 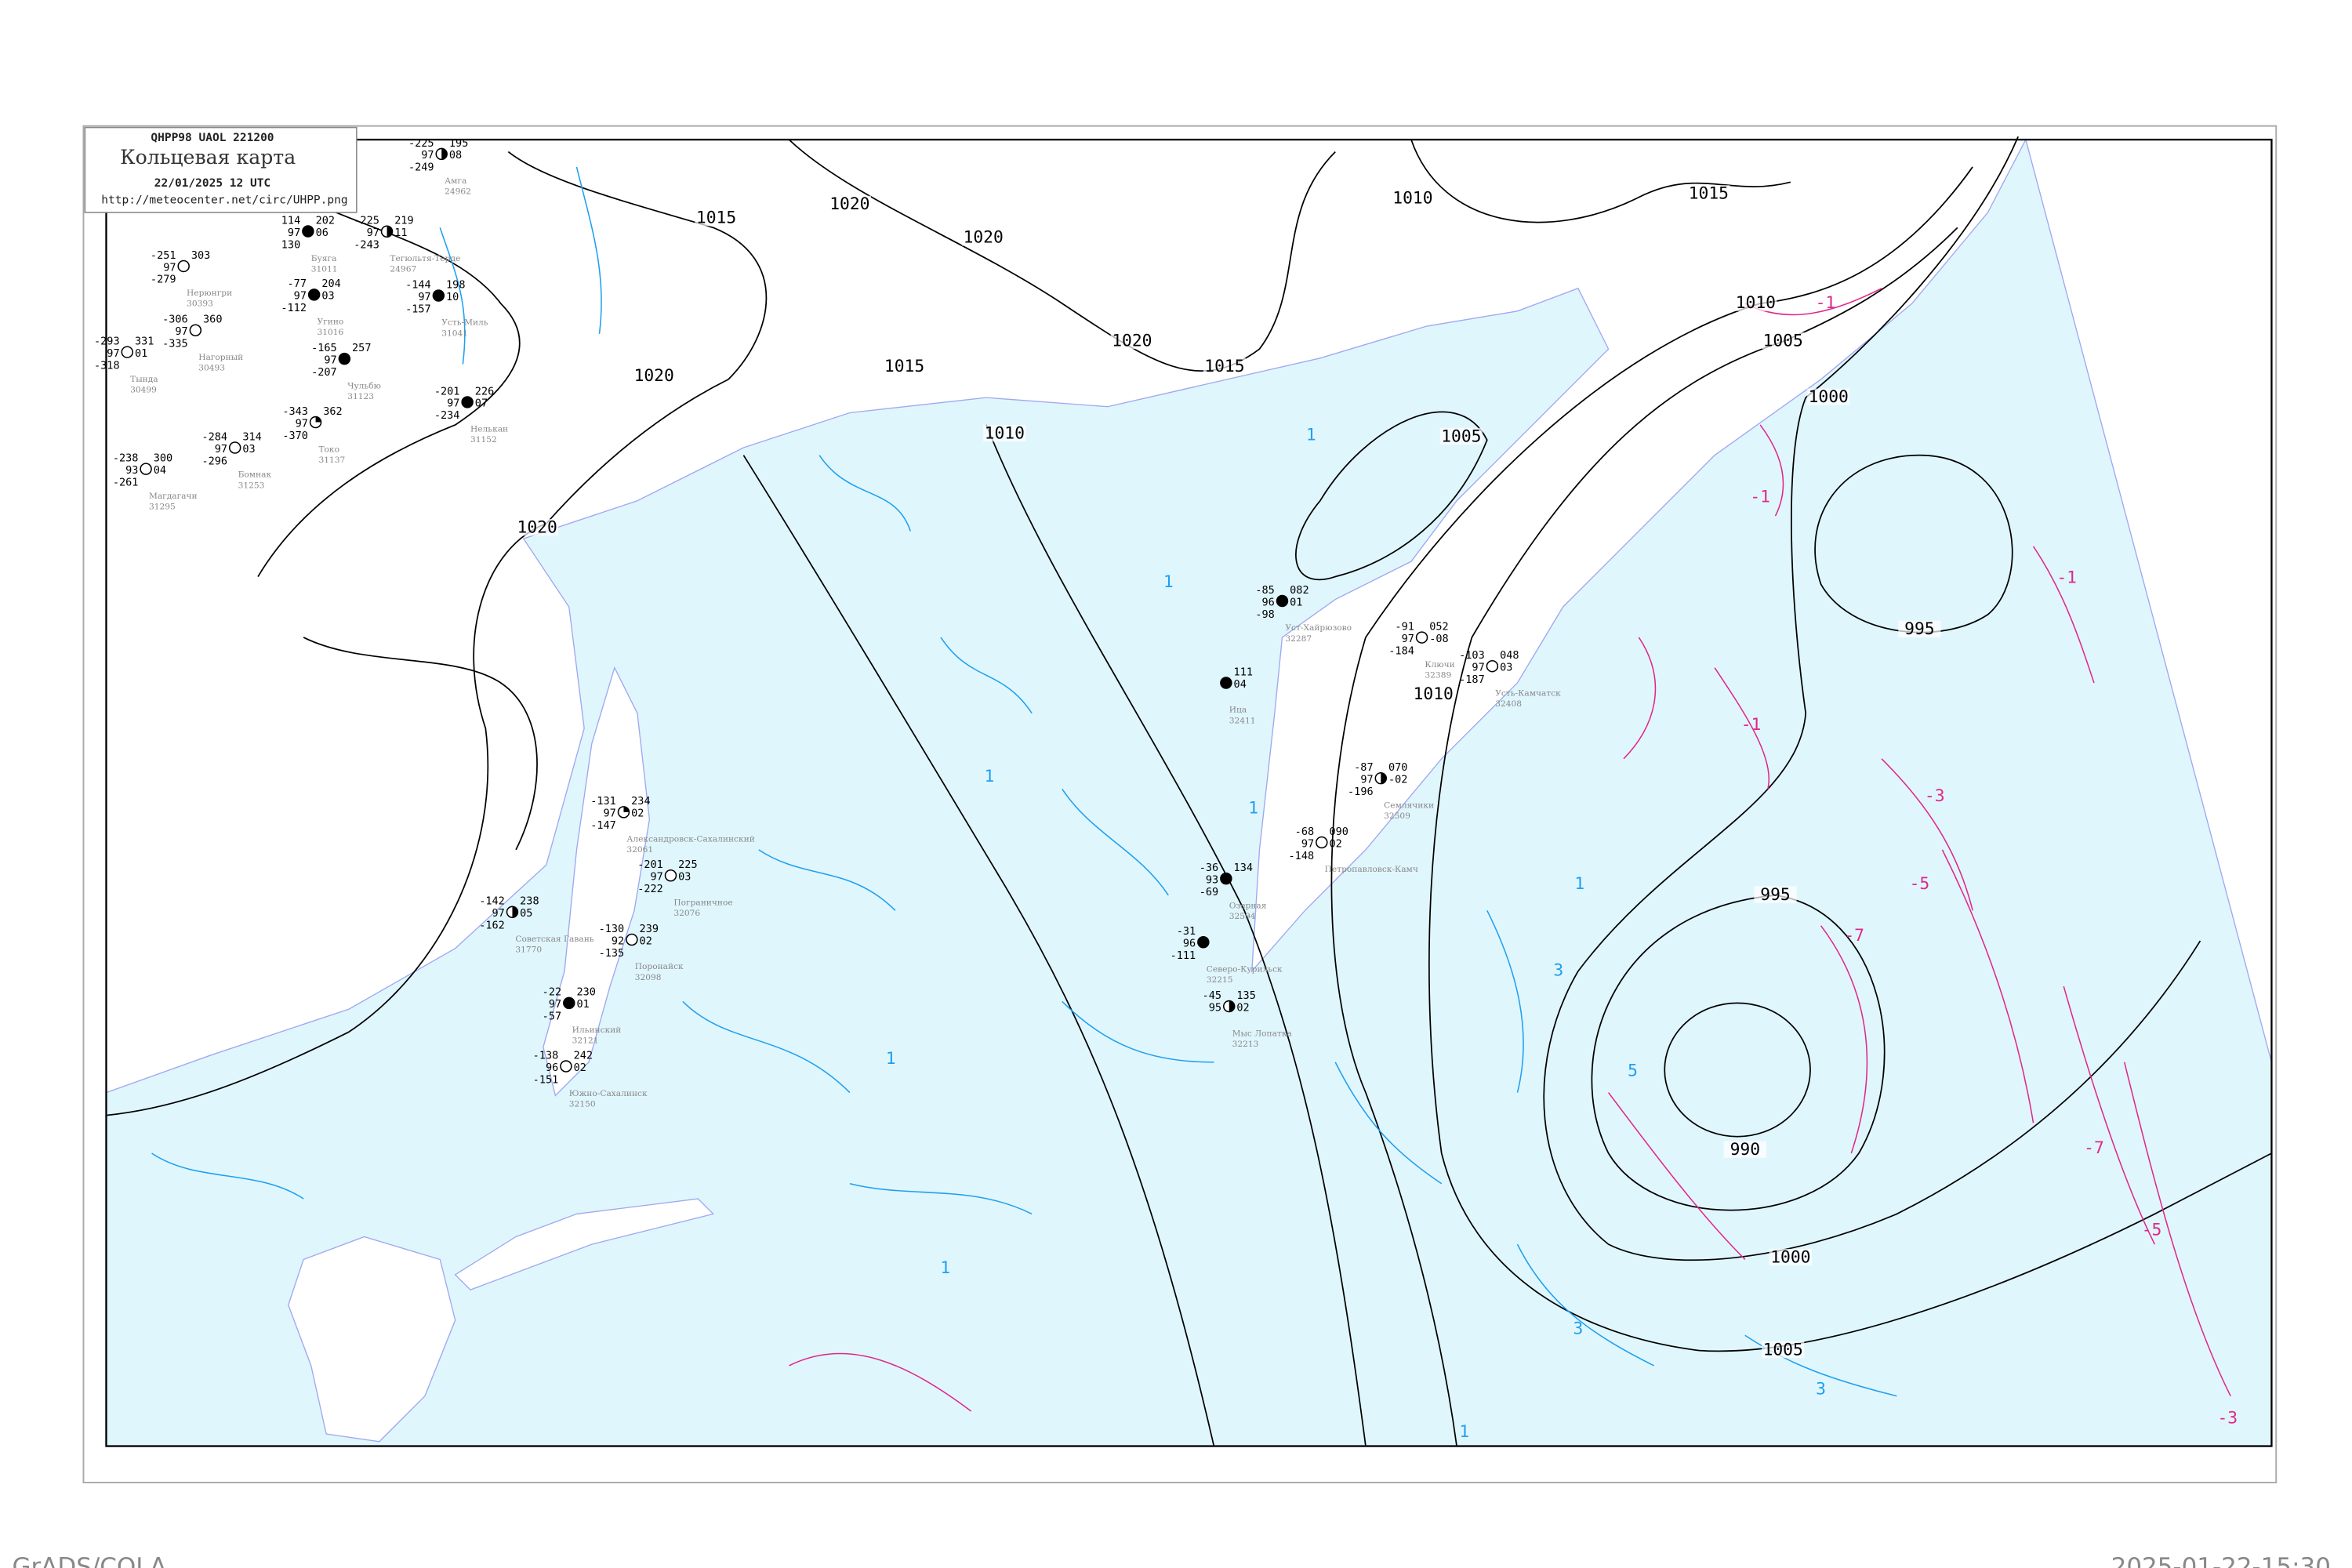 I want to click on station-pressure: 195, so click(x=458, y=143).